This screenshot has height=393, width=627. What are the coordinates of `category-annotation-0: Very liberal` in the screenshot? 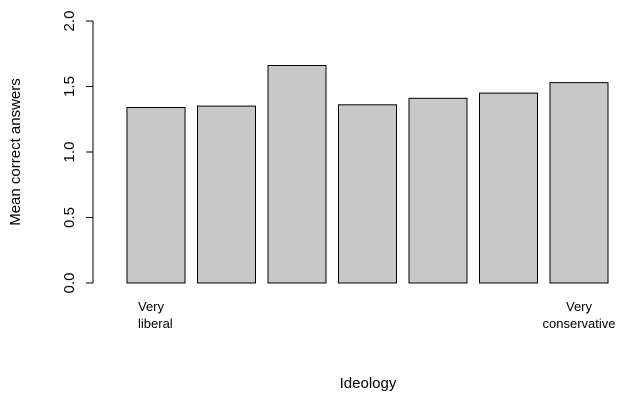 It's located at (155, 315).